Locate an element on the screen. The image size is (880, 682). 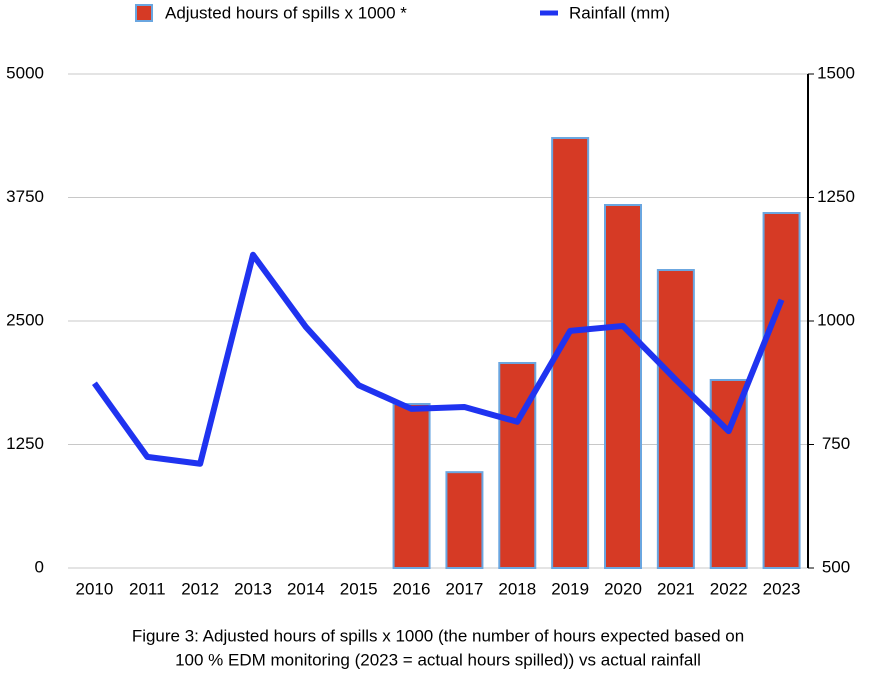
x-tick-label: 2010 is located at coordinates (95, 588).